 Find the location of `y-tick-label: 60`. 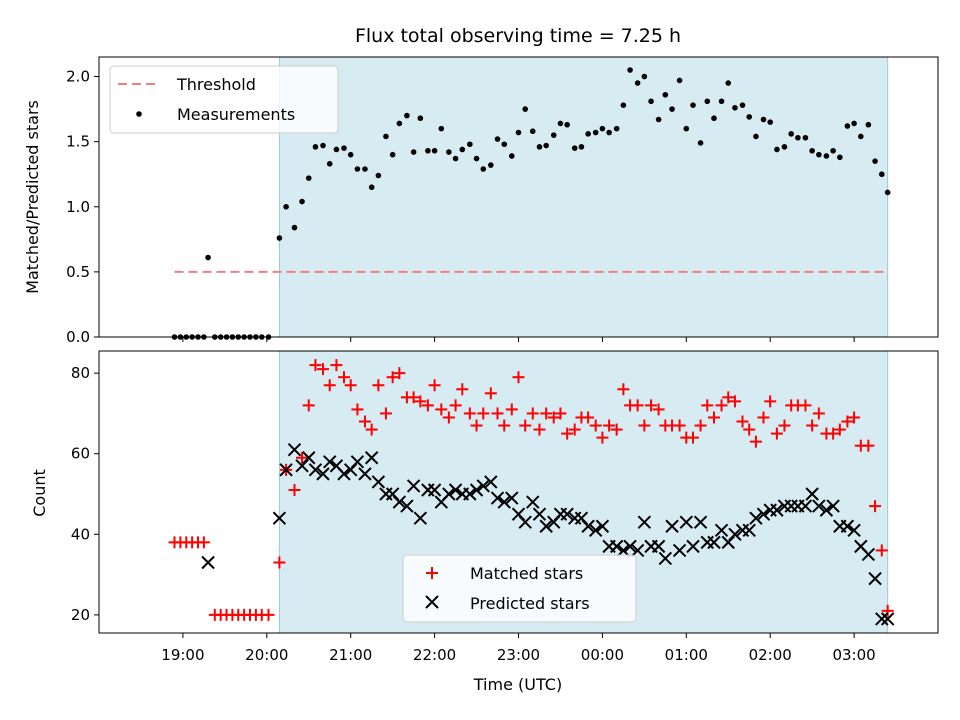

y-tick-label: 60 is located at coordinates (80, 454).